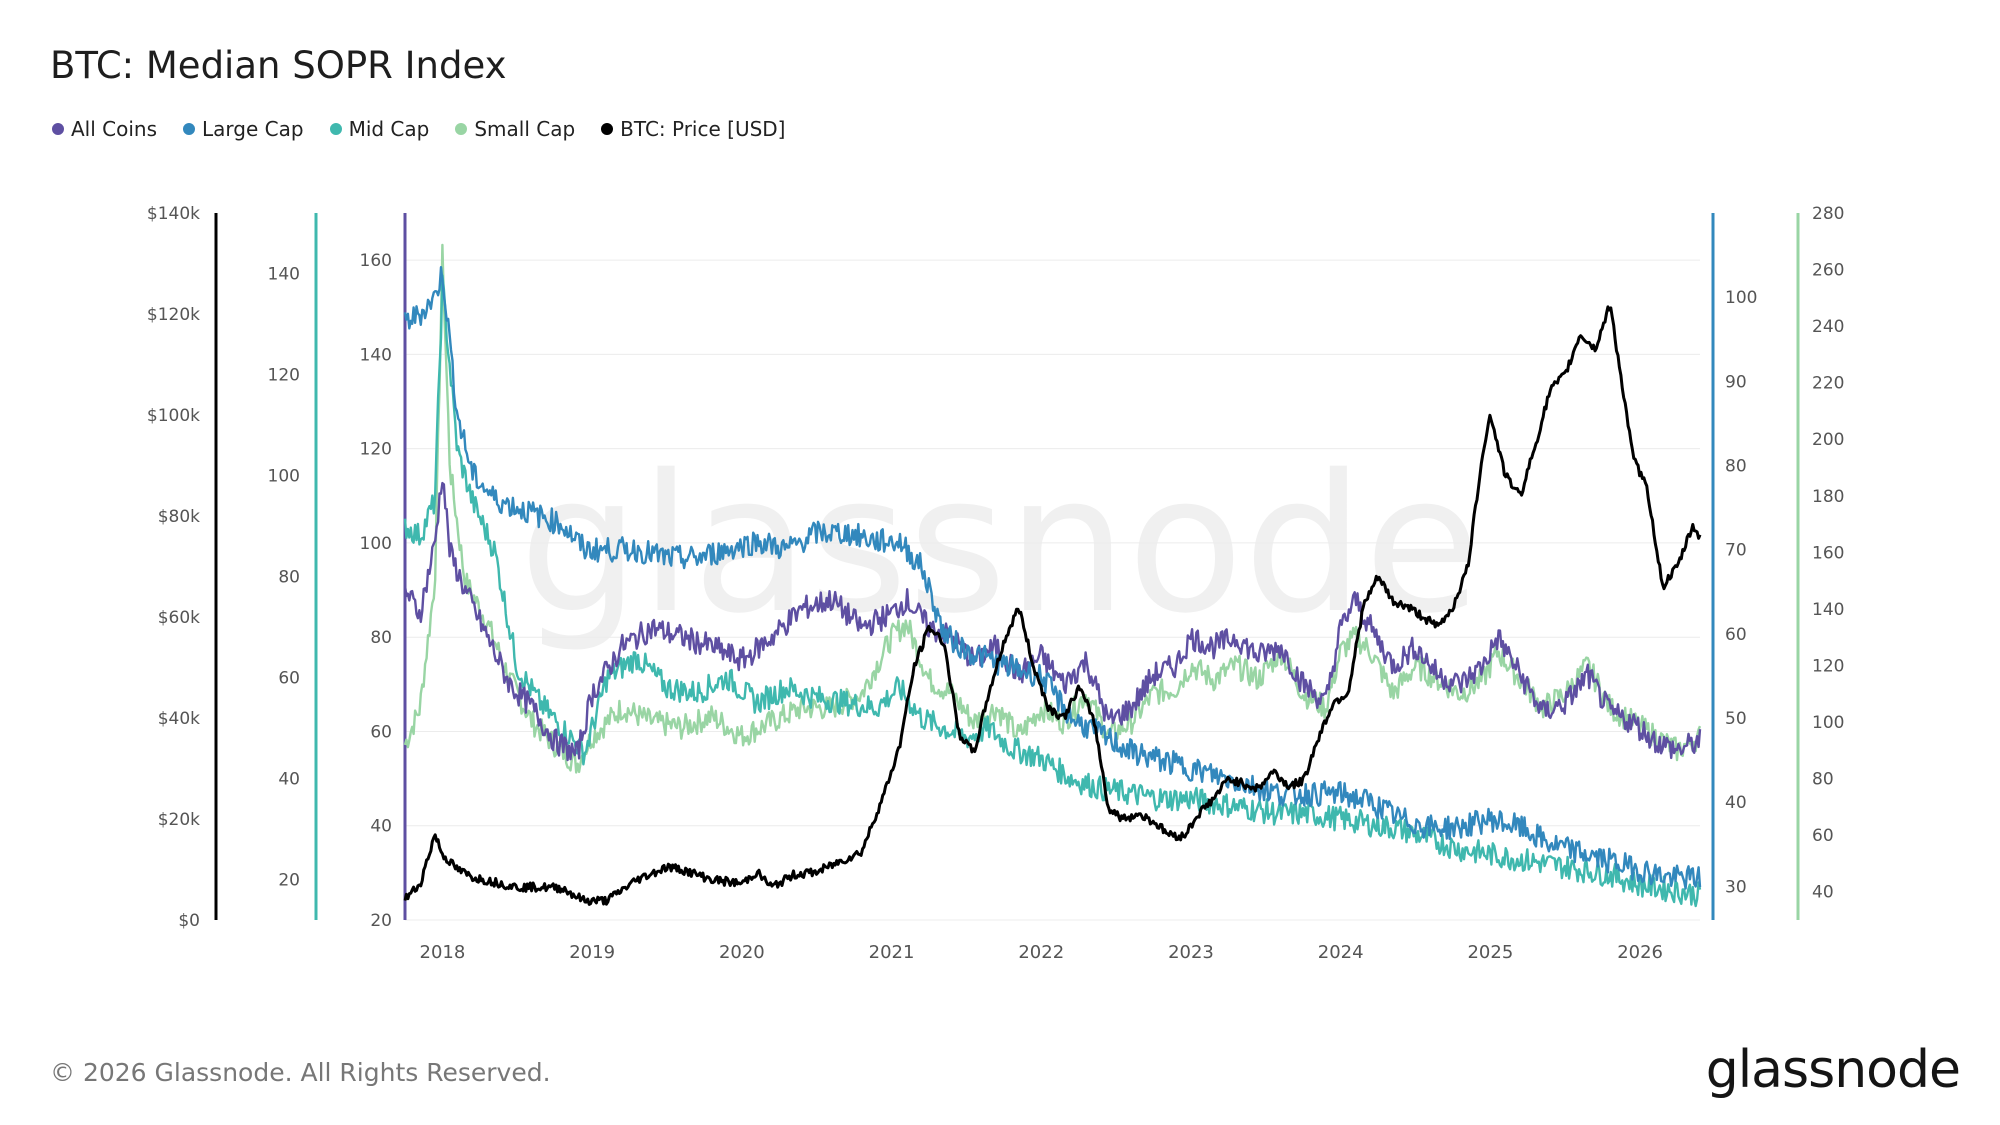 The width and height of the screenshot is (2000, 1125). What do you see at coordinates (179, 719) in the screenshot?
I see `y-tick-label: $40k` at bounding box center [179, 719].